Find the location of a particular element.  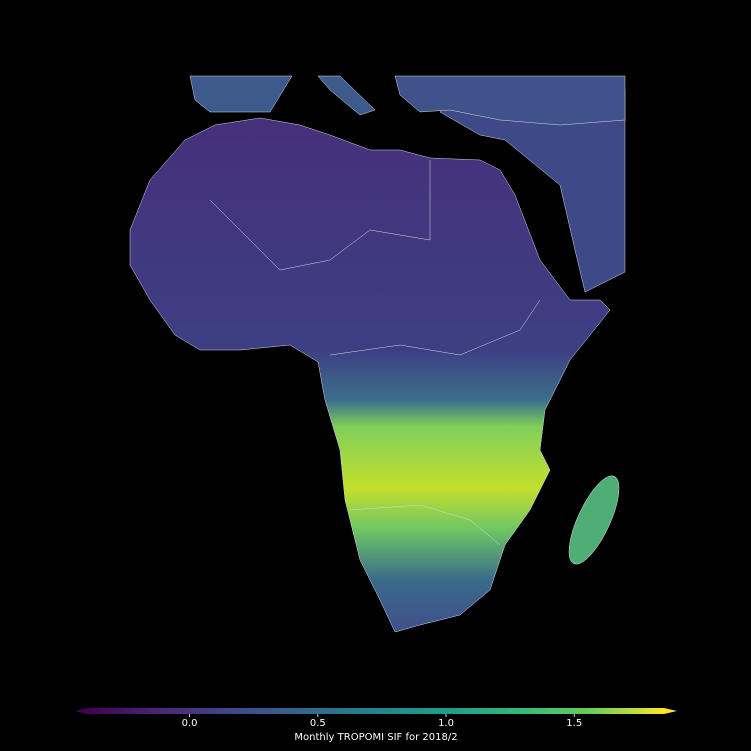

italy is located at coordinates (346, 95).